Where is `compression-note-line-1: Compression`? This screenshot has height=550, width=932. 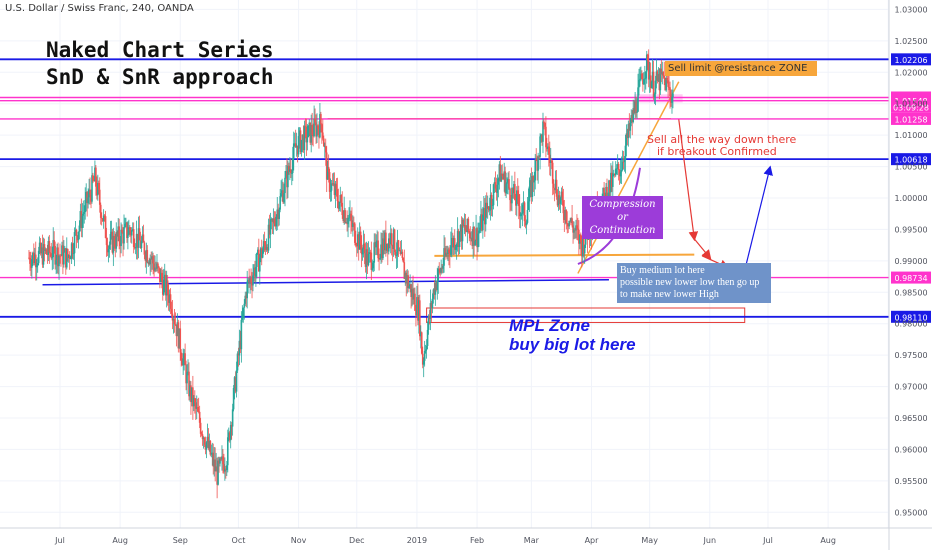 compression-note-line-1: Compression is located at coordinates (622, 204).